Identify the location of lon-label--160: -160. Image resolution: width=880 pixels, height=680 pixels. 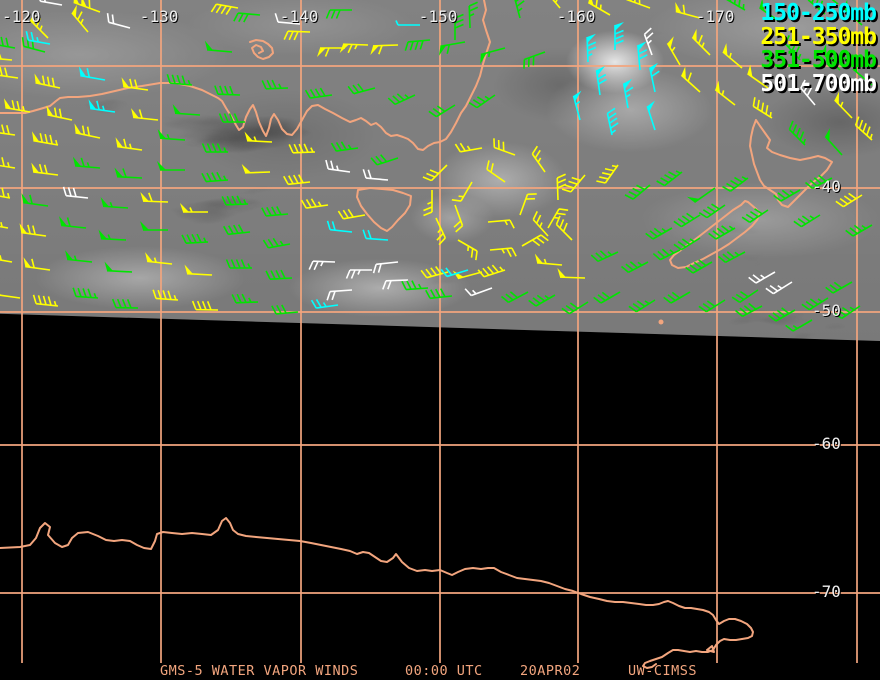
(576, 16).